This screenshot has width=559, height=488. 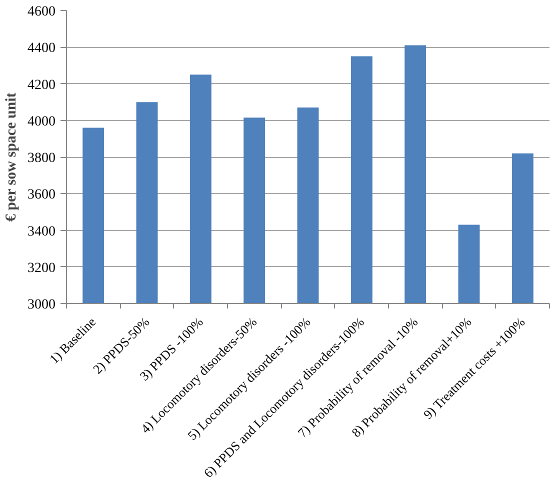 What do you see at coordinates (42, 12) in the screenshot?
I see `y-tick-label: 4600` at bounding box center [42, 12].